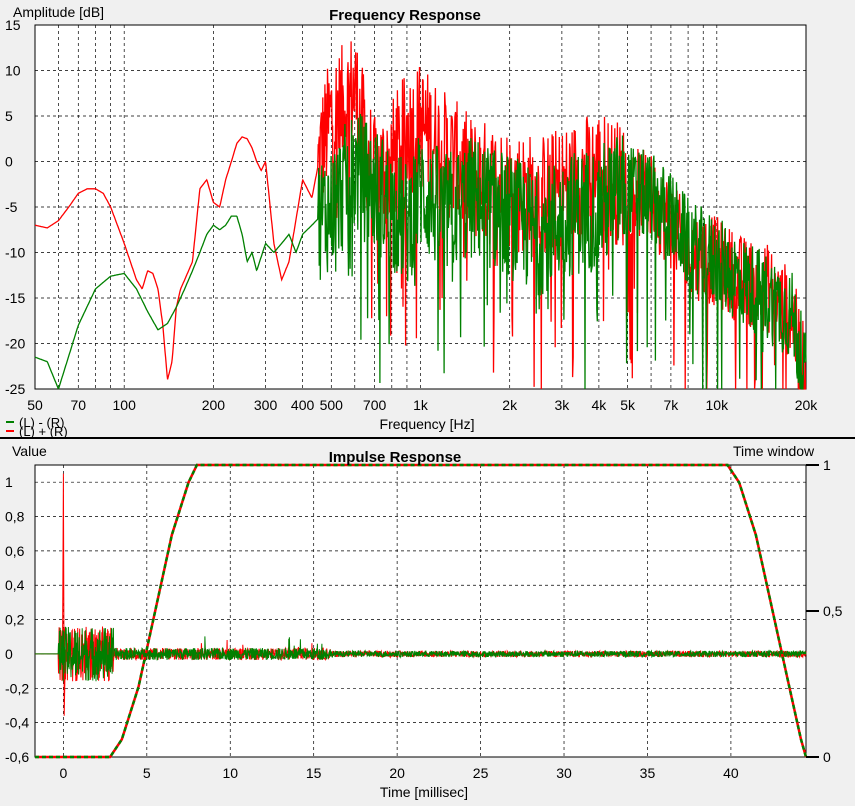 Image resolution: width=855 pixels, height=806 pixels. I want to click on freq-y-tick-label: 15, so click(13, 25).